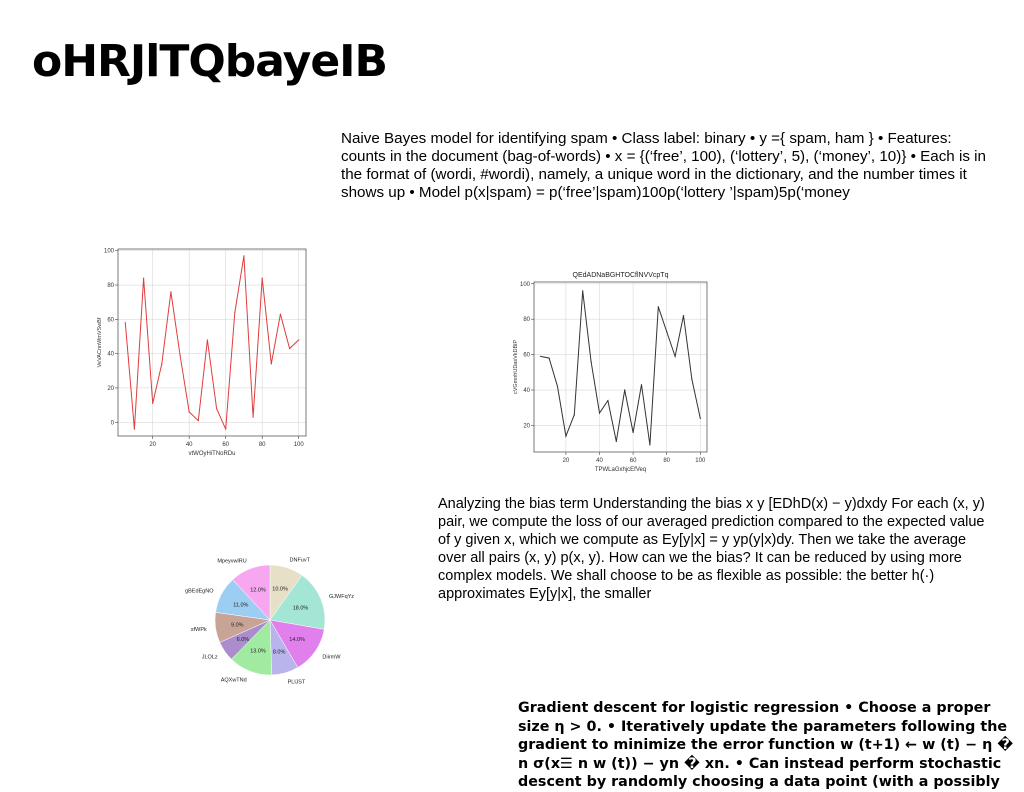  What do you see at coordinates (620, 470) in the screenshot?
I see `x-axis-label: TPWLaGxhjcEfVeq` at bounding box center [620, 470].